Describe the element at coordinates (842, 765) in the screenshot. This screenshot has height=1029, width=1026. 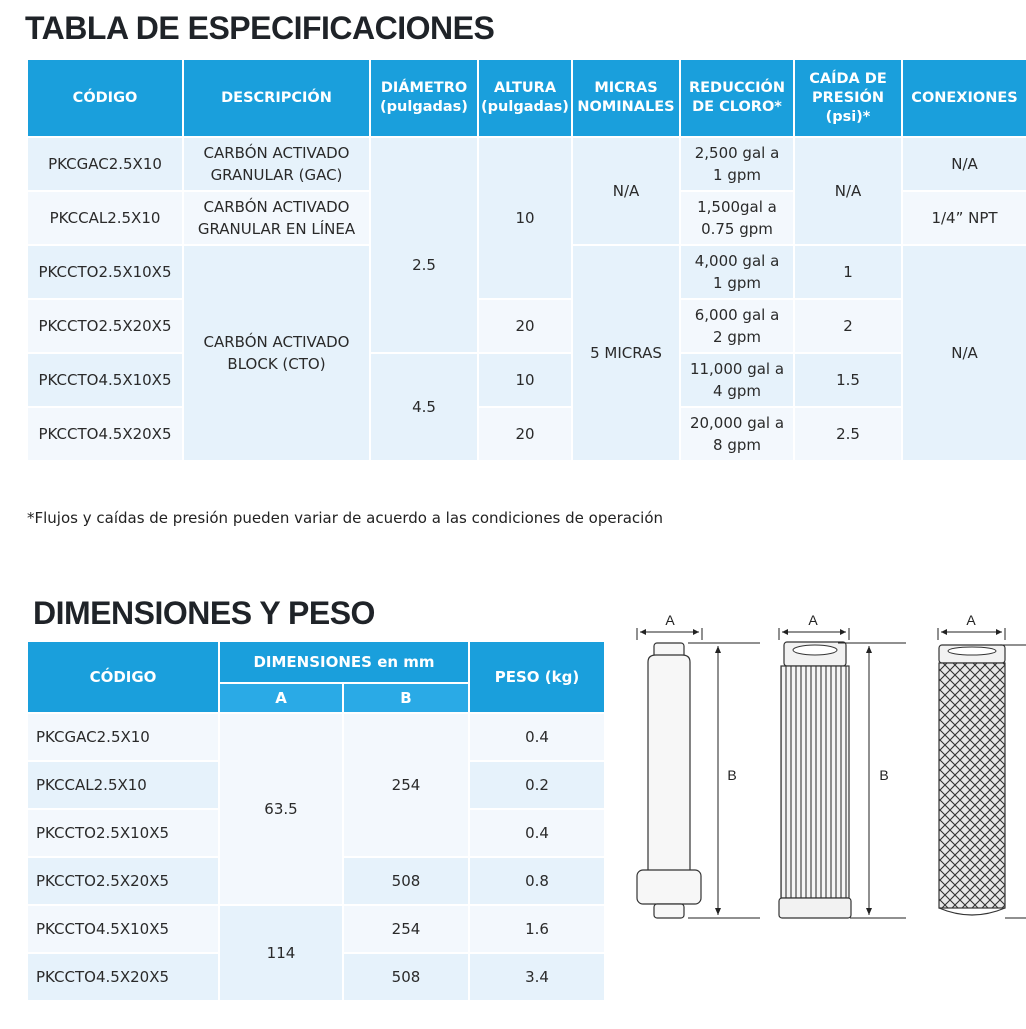
I see `pleated-filter-drawing: A B` at that location.